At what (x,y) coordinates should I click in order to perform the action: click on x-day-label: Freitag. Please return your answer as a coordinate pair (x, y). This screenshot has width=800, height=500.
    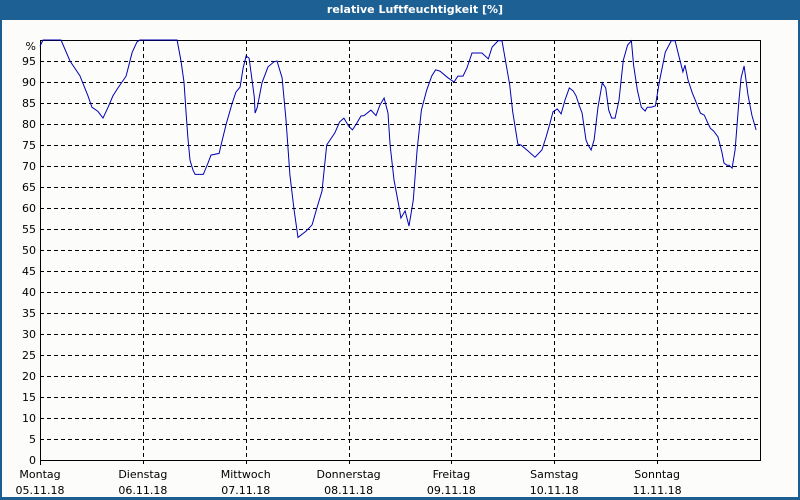
    Looking at the image, I should click on (452, 474).